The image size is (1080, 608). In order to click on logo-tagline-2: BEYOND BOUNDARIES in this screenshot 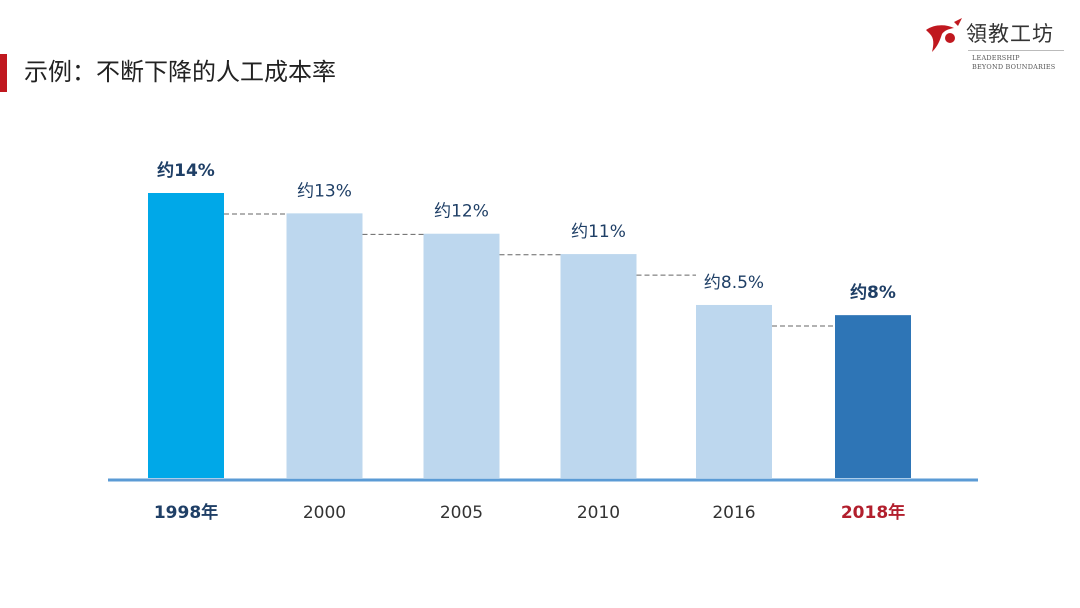, I will do `click(1014, 67)`.